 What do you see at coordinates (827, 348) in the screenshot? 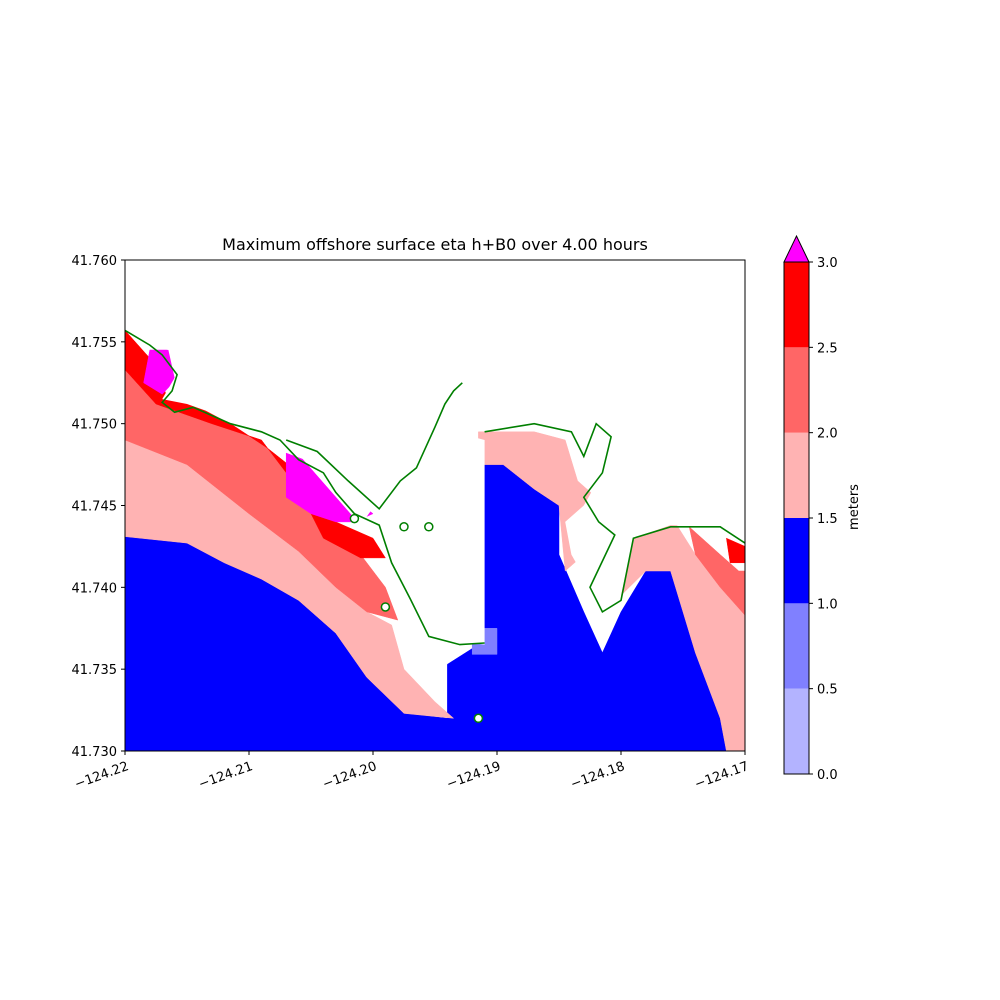
I see `colorbar-tick-label: 2.5` at bounding box center [827, 348].